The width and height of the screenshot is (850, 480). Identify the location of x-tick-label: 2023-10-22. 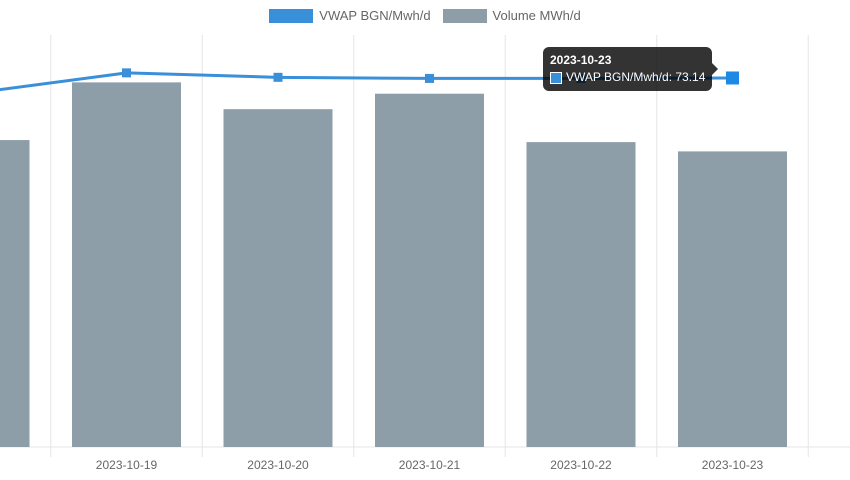
(581, 465).